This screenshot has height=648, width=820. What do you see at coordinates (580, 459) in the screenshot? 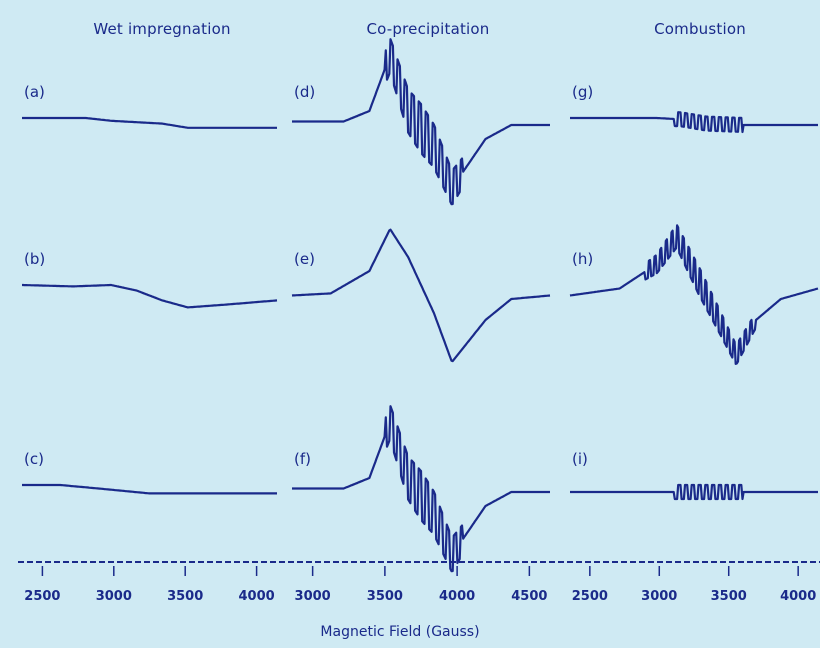
I see `panel-label: (i)` at bounding box center [580, 459].